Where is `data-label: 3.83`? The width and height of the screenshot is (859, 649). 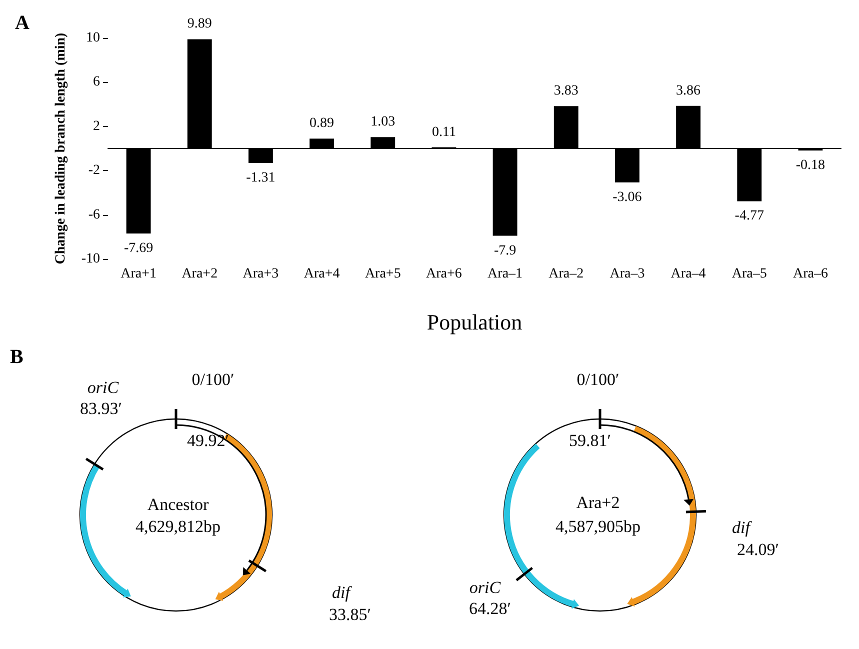 data-label: 3.83 is located at coordinates (566, 91).